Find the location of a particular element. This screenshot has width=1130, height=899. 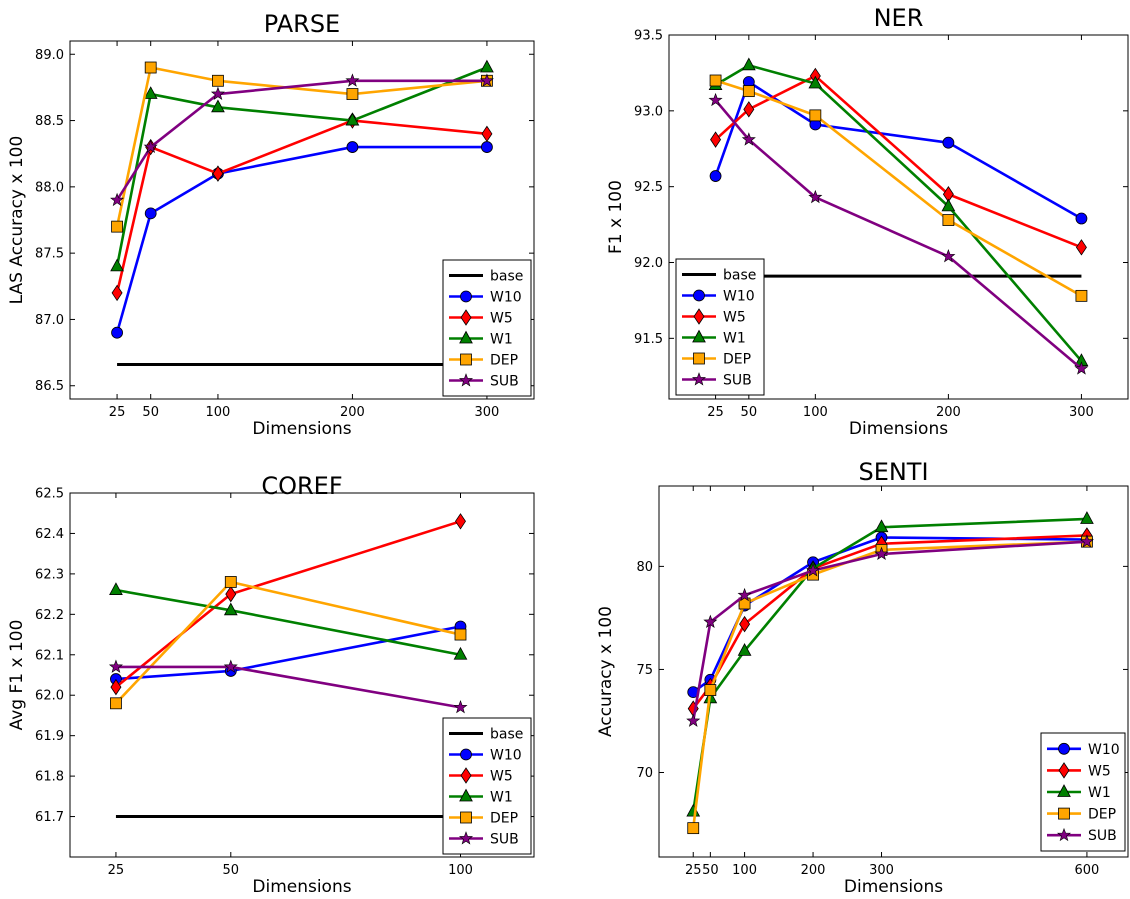

coref-legend-label-w1: W1 is located at coordinates (501, 798).